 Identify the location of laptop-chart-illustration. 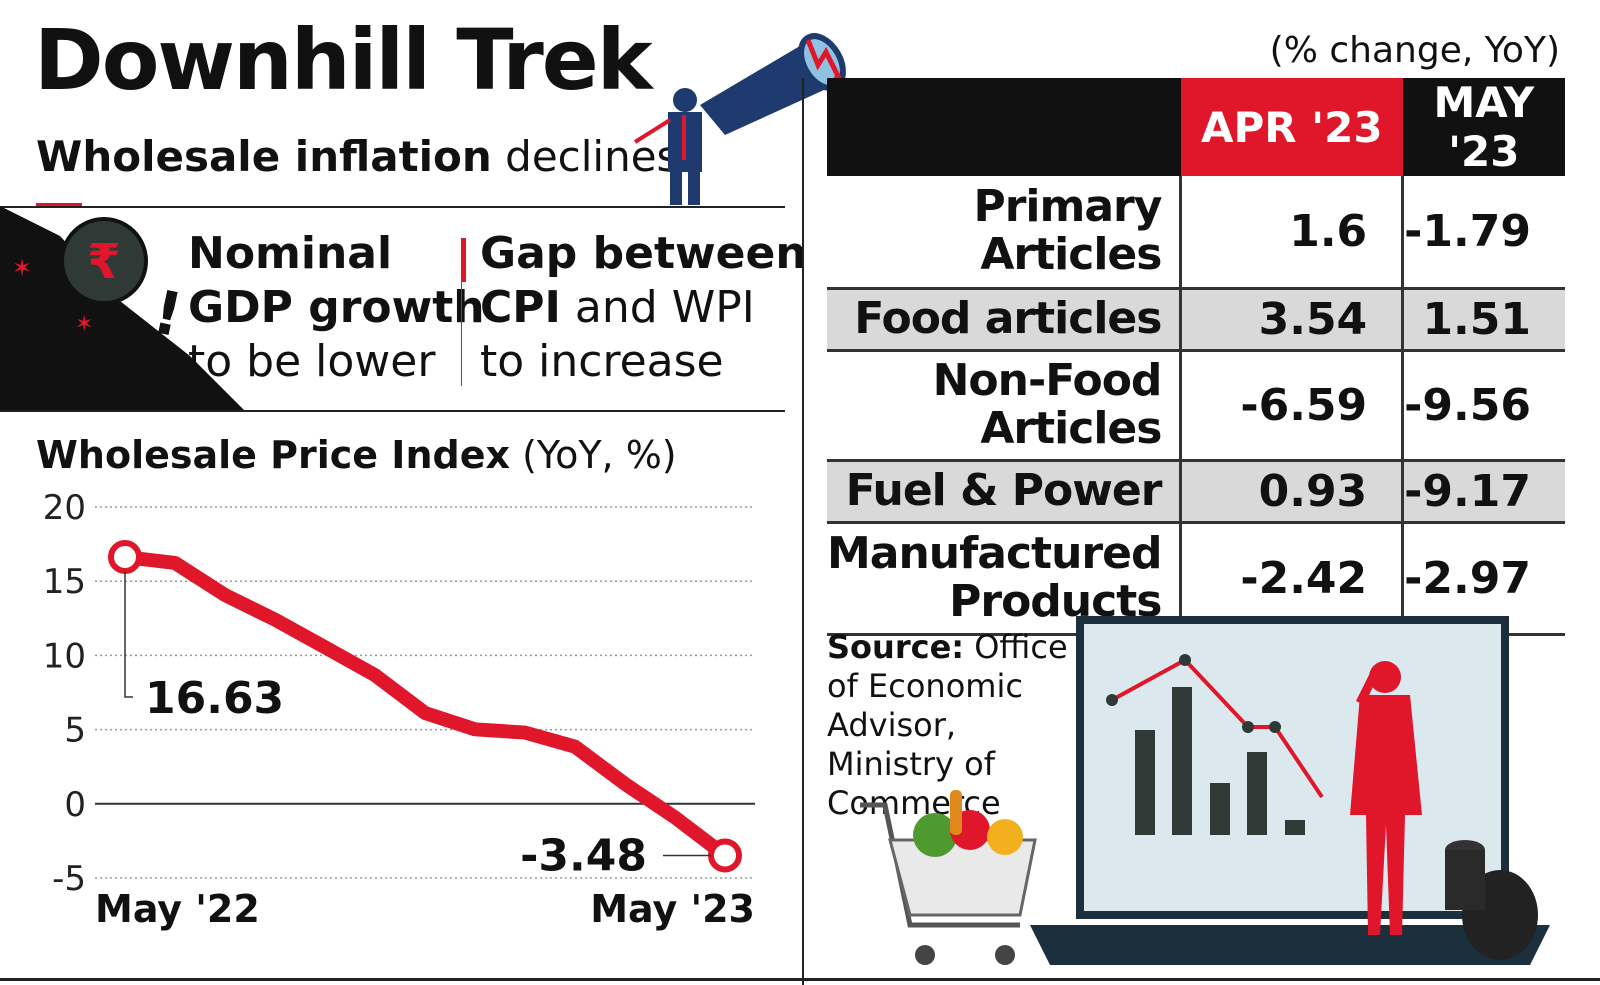
(1290, 790).